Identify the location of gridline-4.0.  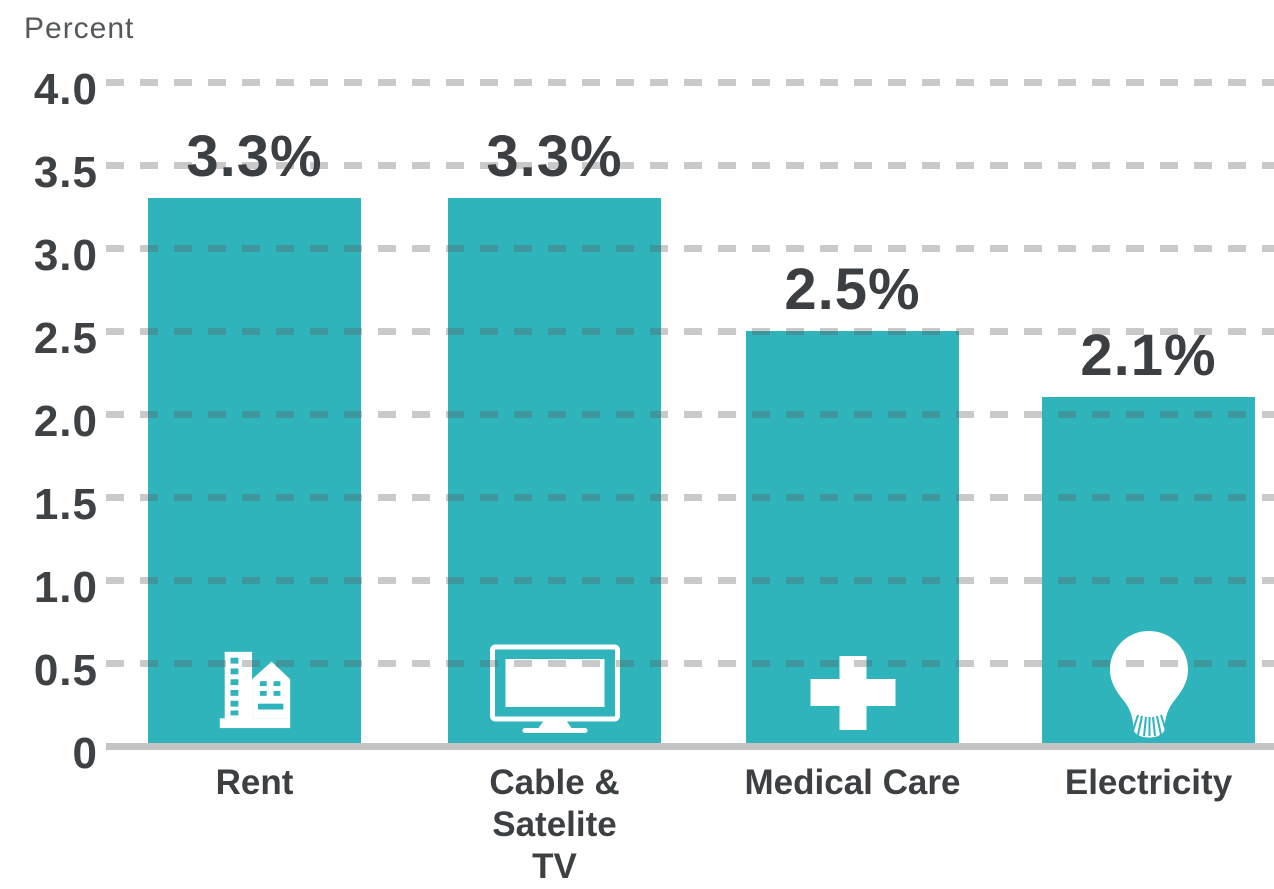
(690, 82).